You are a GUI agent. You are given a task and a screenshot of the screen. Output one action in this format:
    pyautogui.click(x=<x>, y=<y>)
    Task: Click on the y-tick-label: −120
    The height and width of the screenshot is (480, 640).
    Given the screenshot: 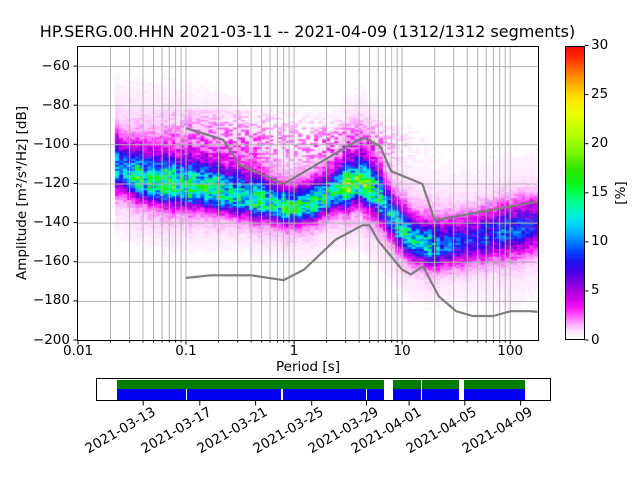 What is the action you would take?
    pyautogui.click(x=51, y=182)
    